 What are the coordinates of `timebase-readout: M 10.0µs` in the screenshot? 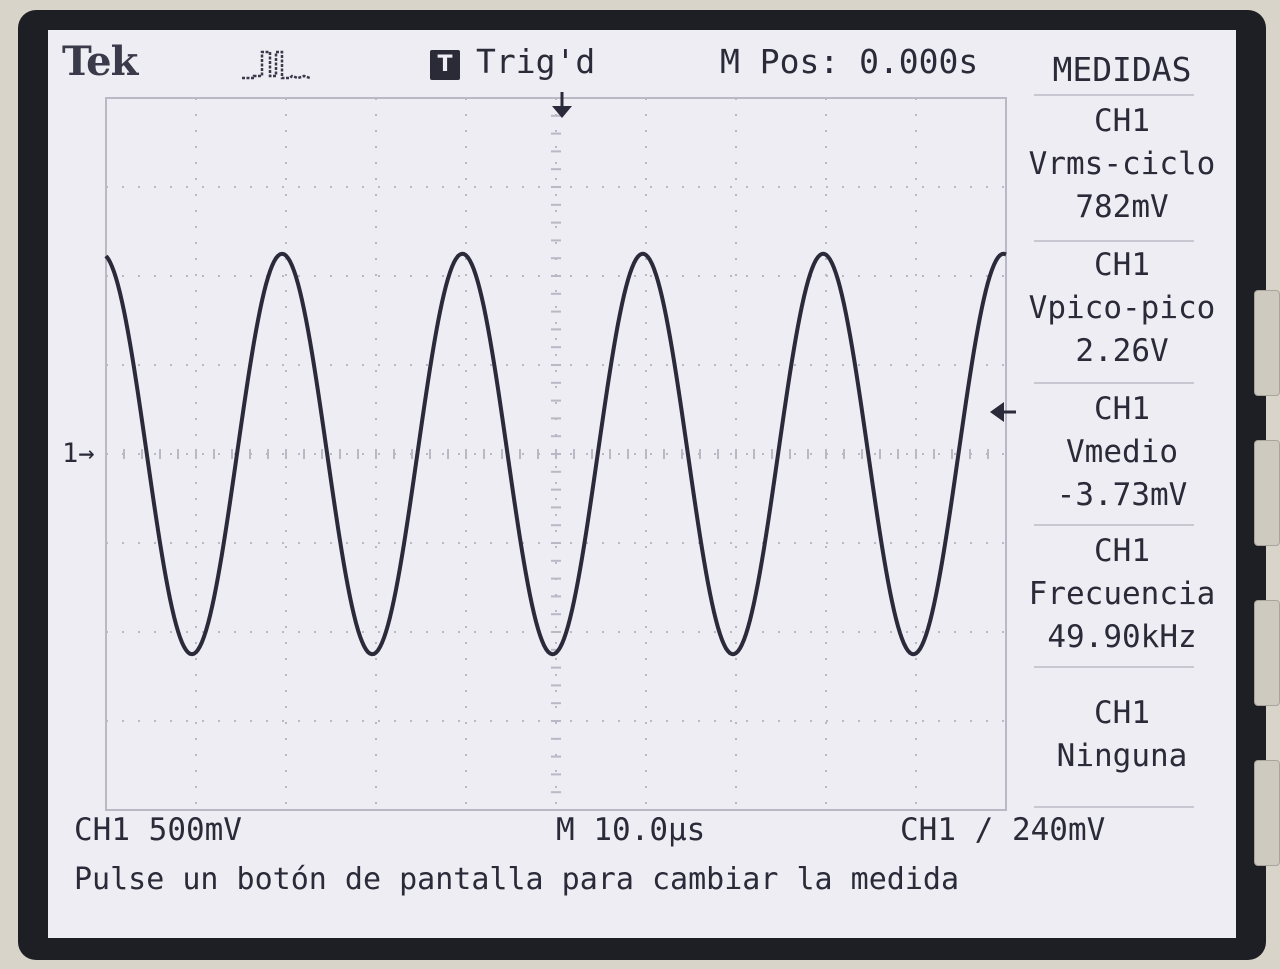 It's located at (631, 830).